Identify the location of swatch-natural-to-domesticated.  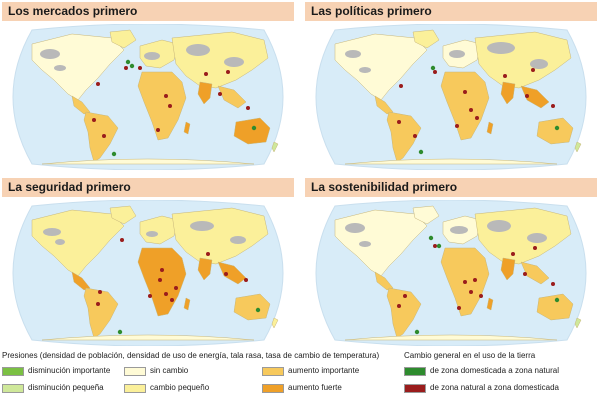
(415, 388).